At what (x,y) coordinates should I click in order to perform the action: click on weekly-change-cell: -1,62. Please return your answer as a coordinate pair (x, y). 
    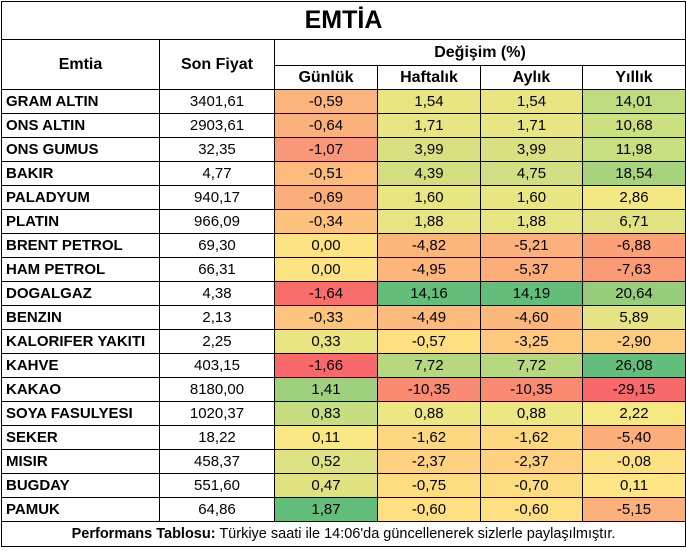
    Looking at the image, I should click on (429, 437).